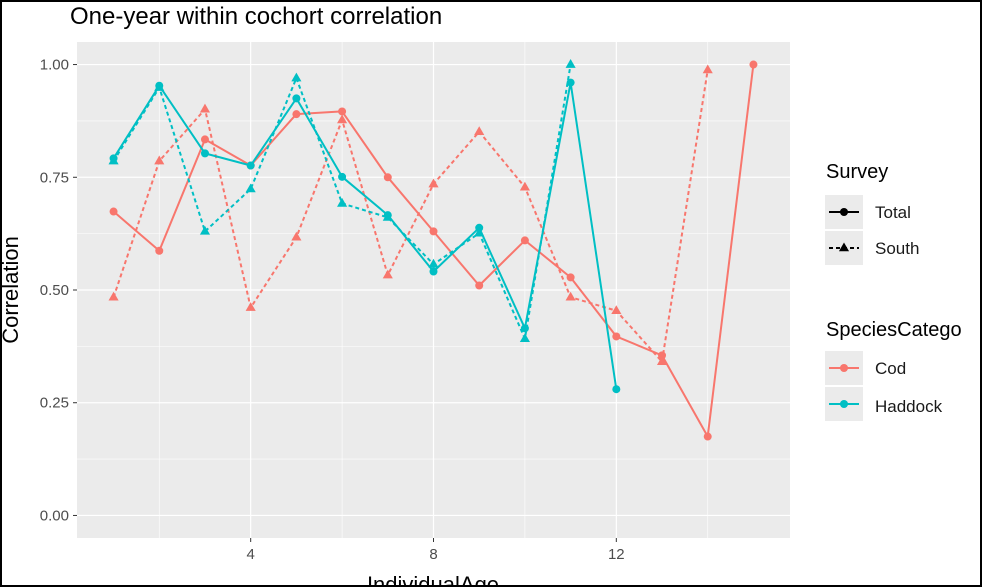 The width and height of the screenshot is (982, 587). What do you see at coordinates (909, 406) in the screenshot?
I see `legend-label-haddock: Haddock` at bounding box center [909, 406].